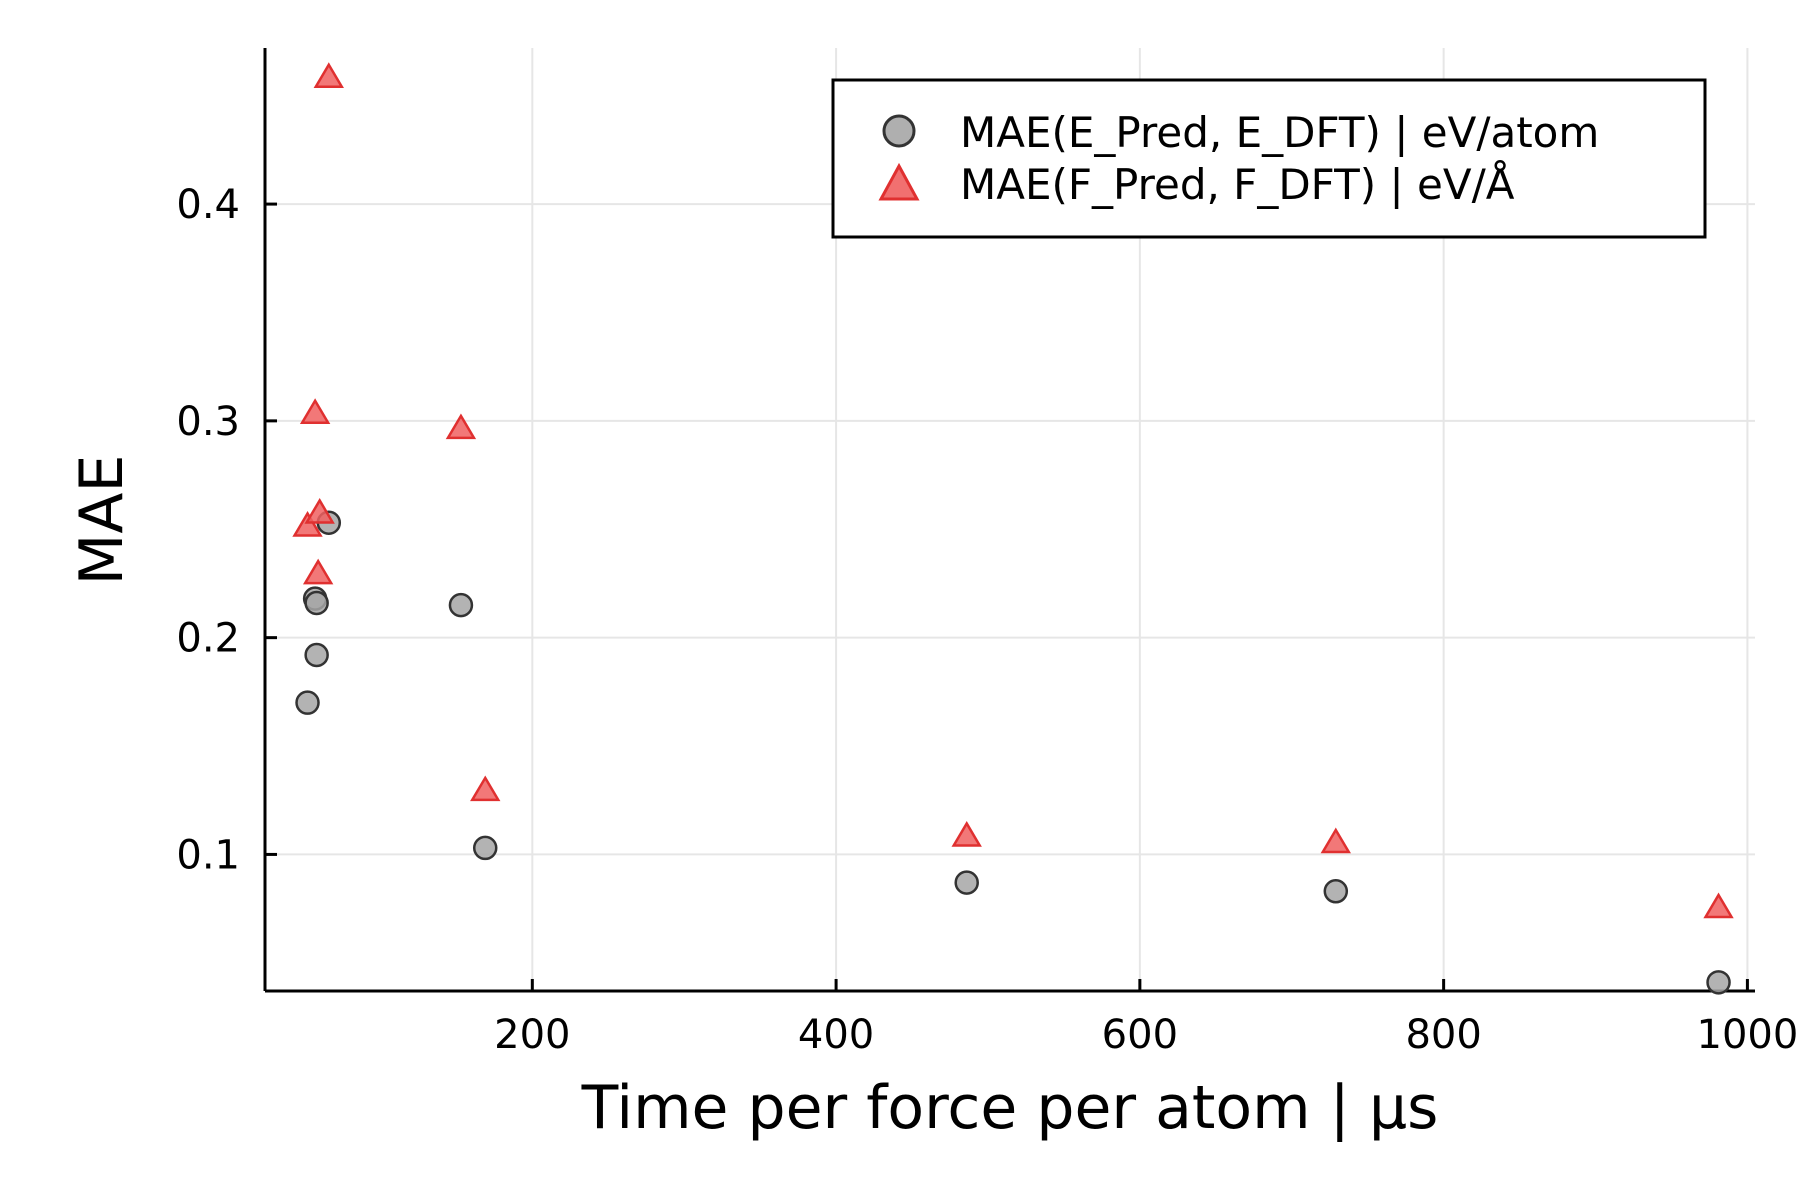  What do you see at coordinates (208, 855) in the screenshot?
I see `y-tick-label: 0.1` at bounding box center [208, 855].